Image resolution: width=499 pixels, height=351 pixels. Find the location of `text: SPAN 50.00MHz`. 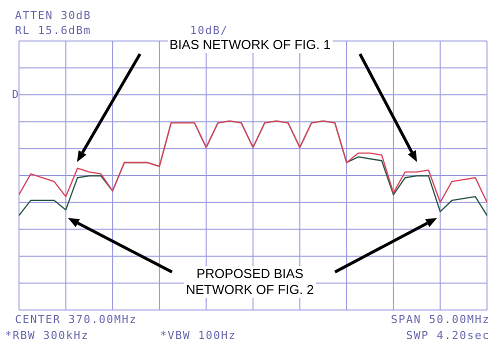

text: SPAN 50.00MHz is located at coordinates (440, 319).